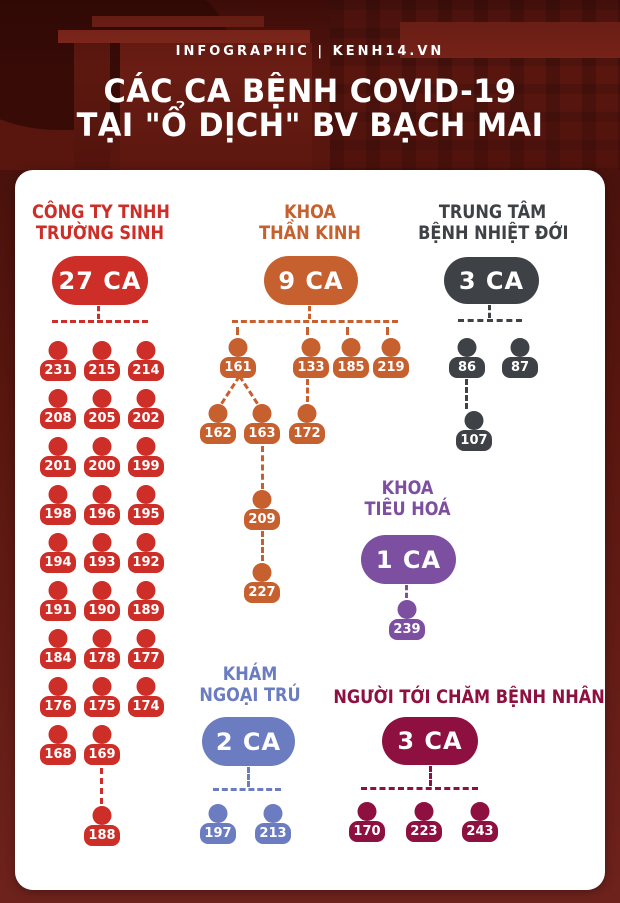 Image resolution: width=620 pixels, height=903 pixels. I want to click on patient-icon: 170, so click(367, 822).